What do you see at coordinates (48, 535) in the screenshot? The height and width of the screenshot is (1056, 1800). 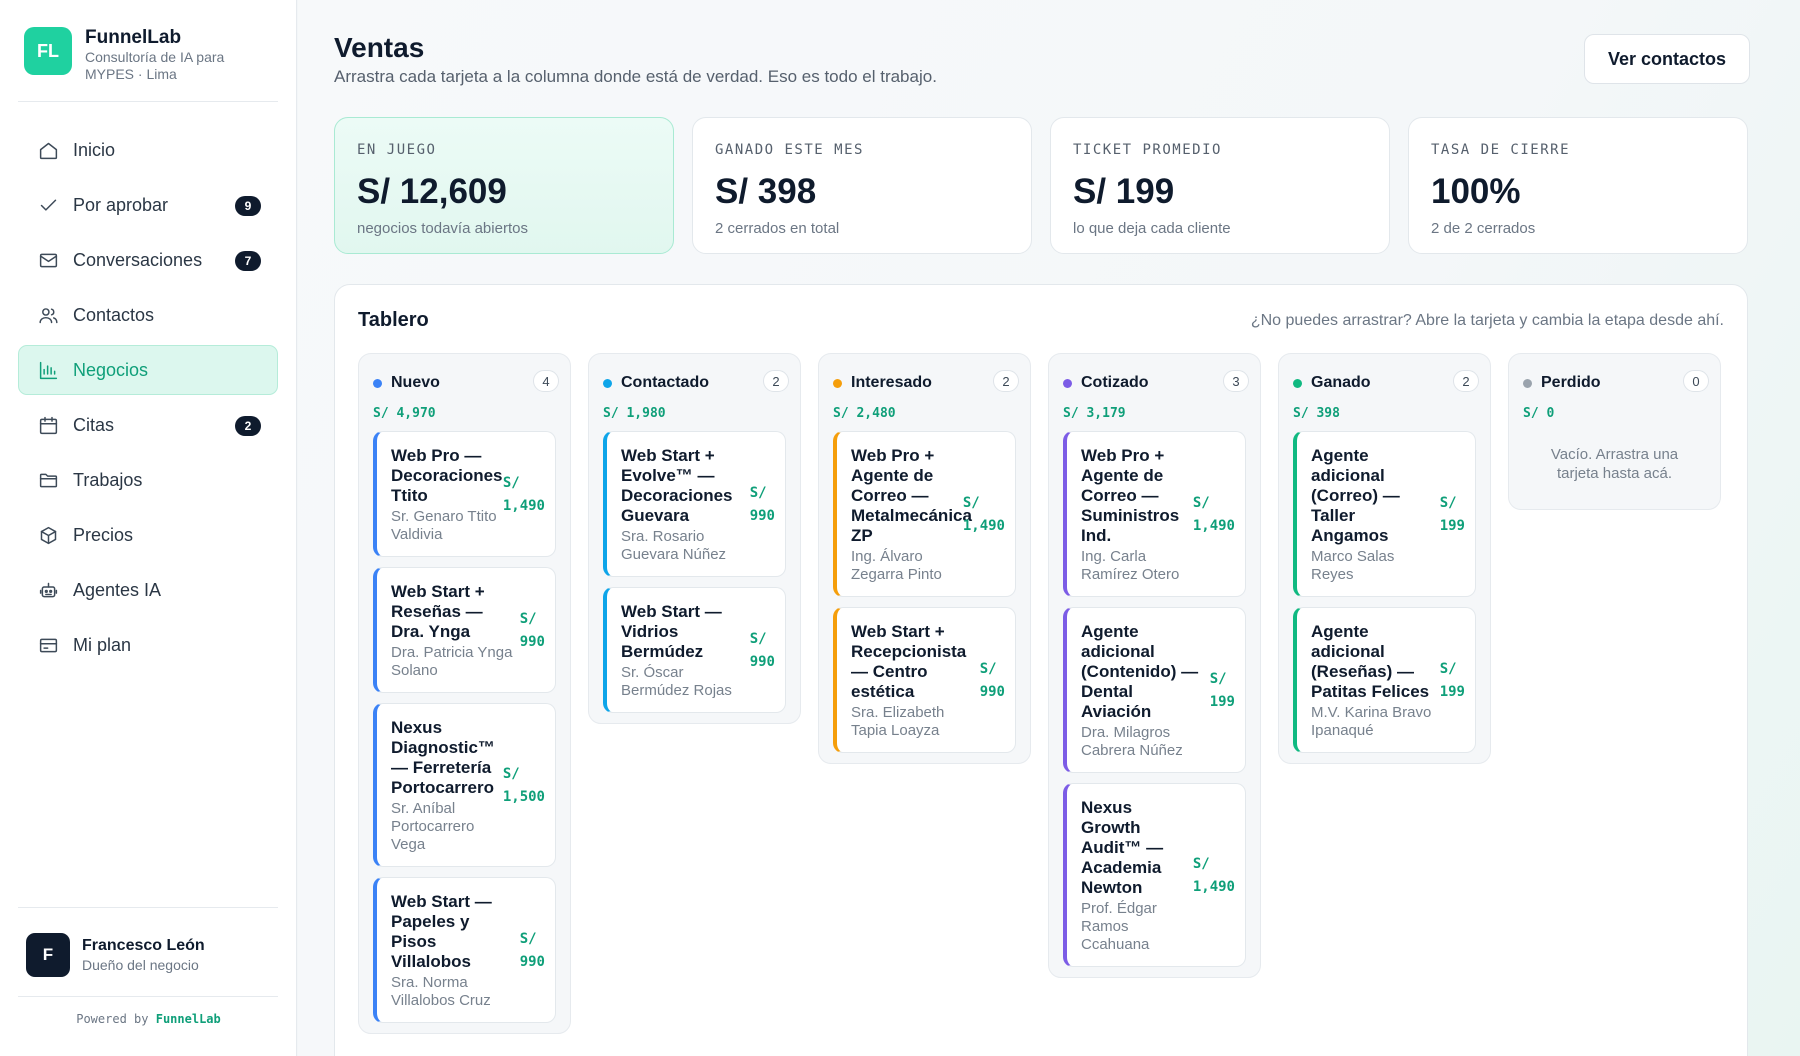 I see `box-icon` at bounding box center [48, 535].